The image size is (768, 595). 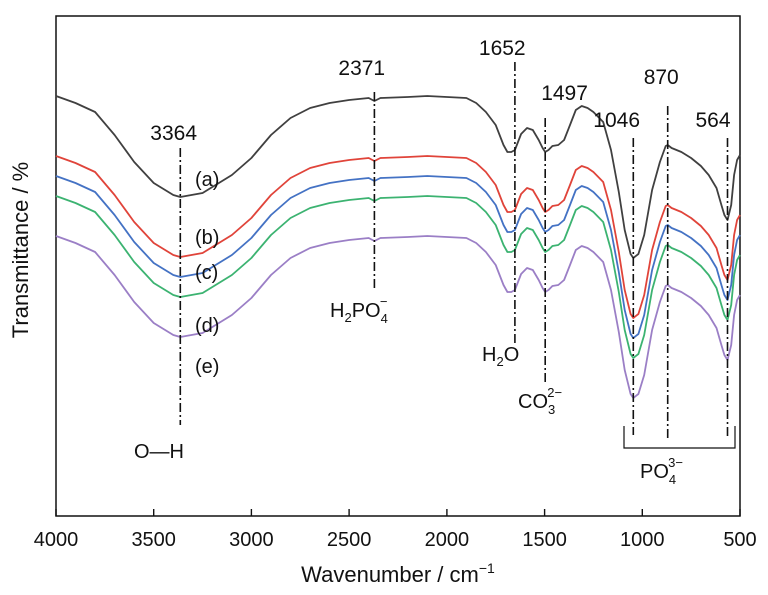 I want to click on band-label-oh: O—H, so click(x=159, y=452).